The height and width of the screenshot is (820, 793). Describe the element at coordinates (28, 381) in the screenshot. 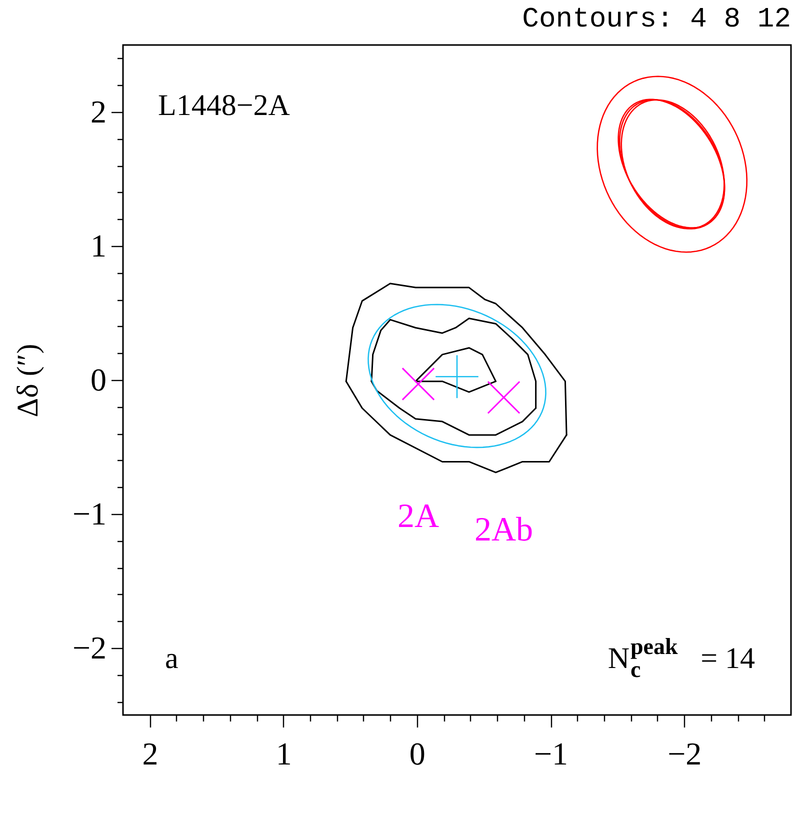

I see `y-axis-title: Δδ (″)` at that location.